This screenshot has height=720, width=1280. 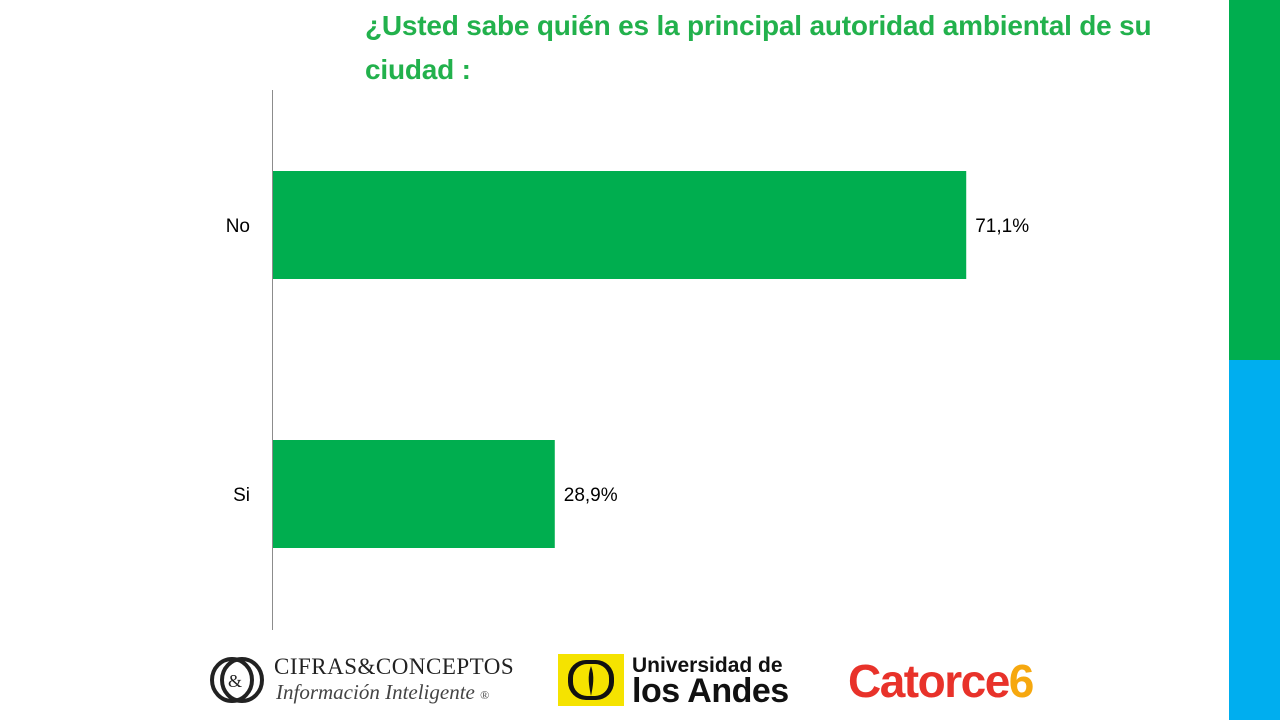 What do you see at coordinates (238, 226) in the screenshot?
I see `category-label-no: No` at bounding box center [238, 226].